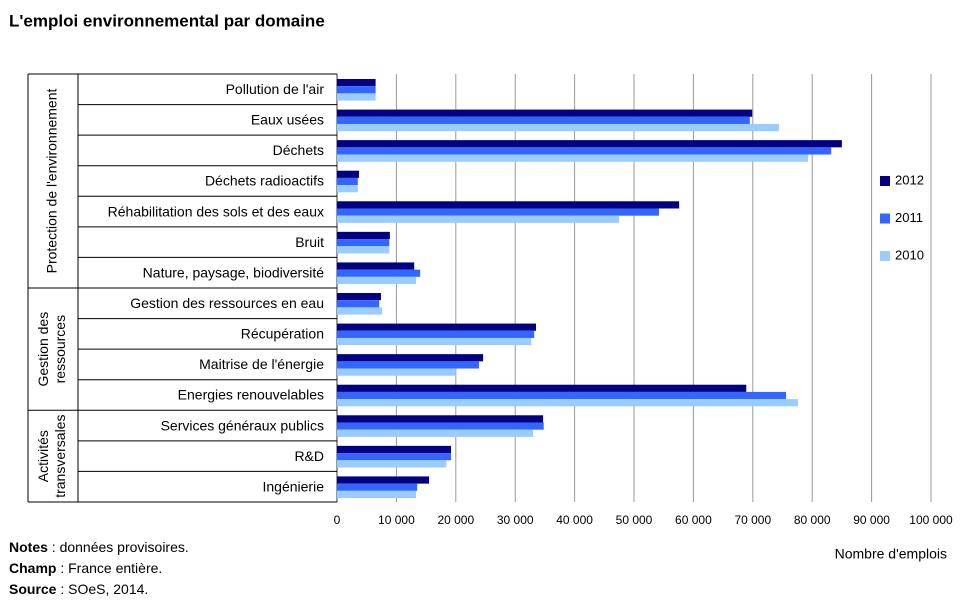 The image size is (969, 603). I want to click on x-tick-label: 60 000, so click(693, 520).